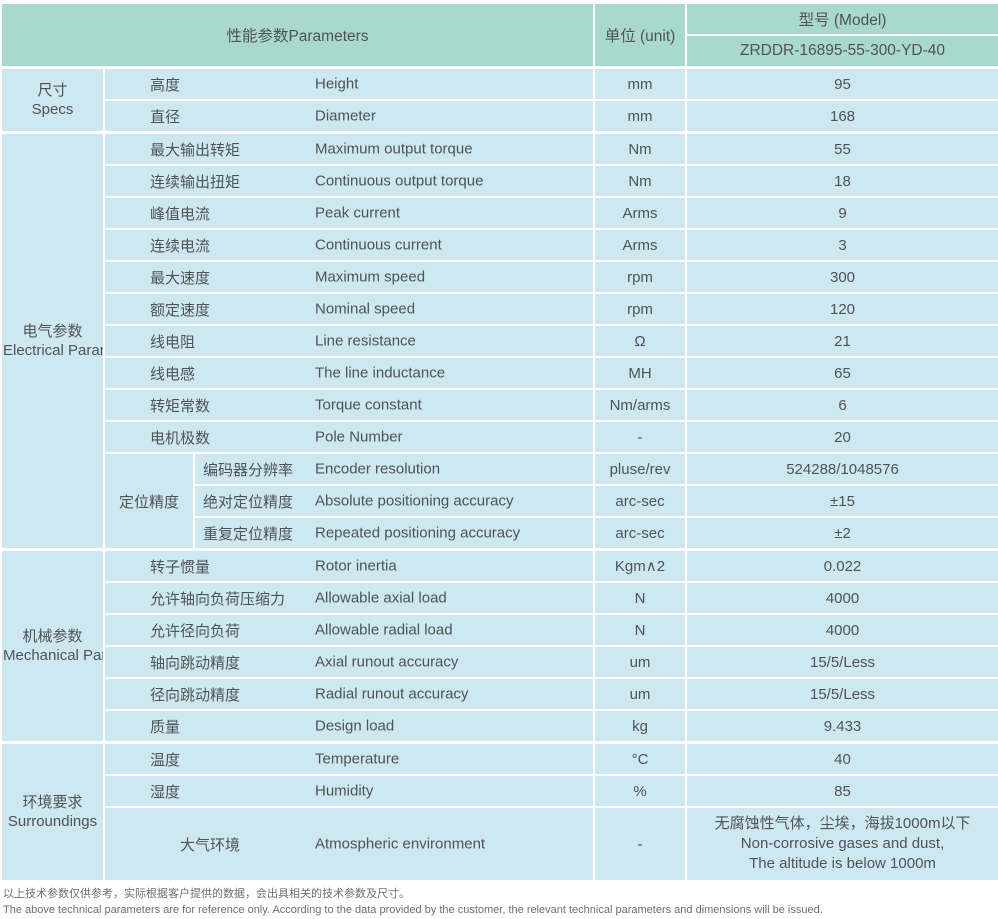 Image resolution: width=998 pixels, height=919 pixels. I want to click on unit-cell: MH, so click(640, 373).